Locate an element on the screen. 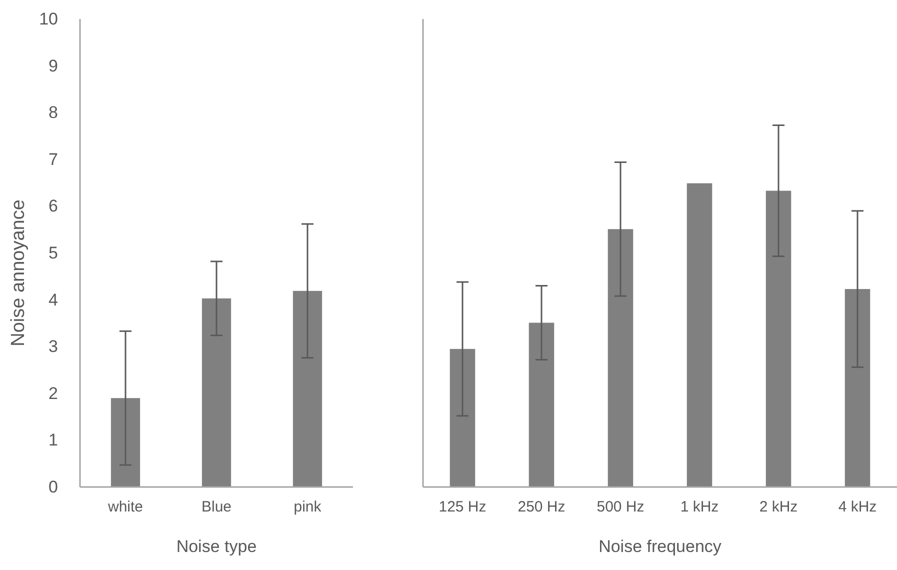  y-tick-label: 3 is located at coordinates (53, 346).